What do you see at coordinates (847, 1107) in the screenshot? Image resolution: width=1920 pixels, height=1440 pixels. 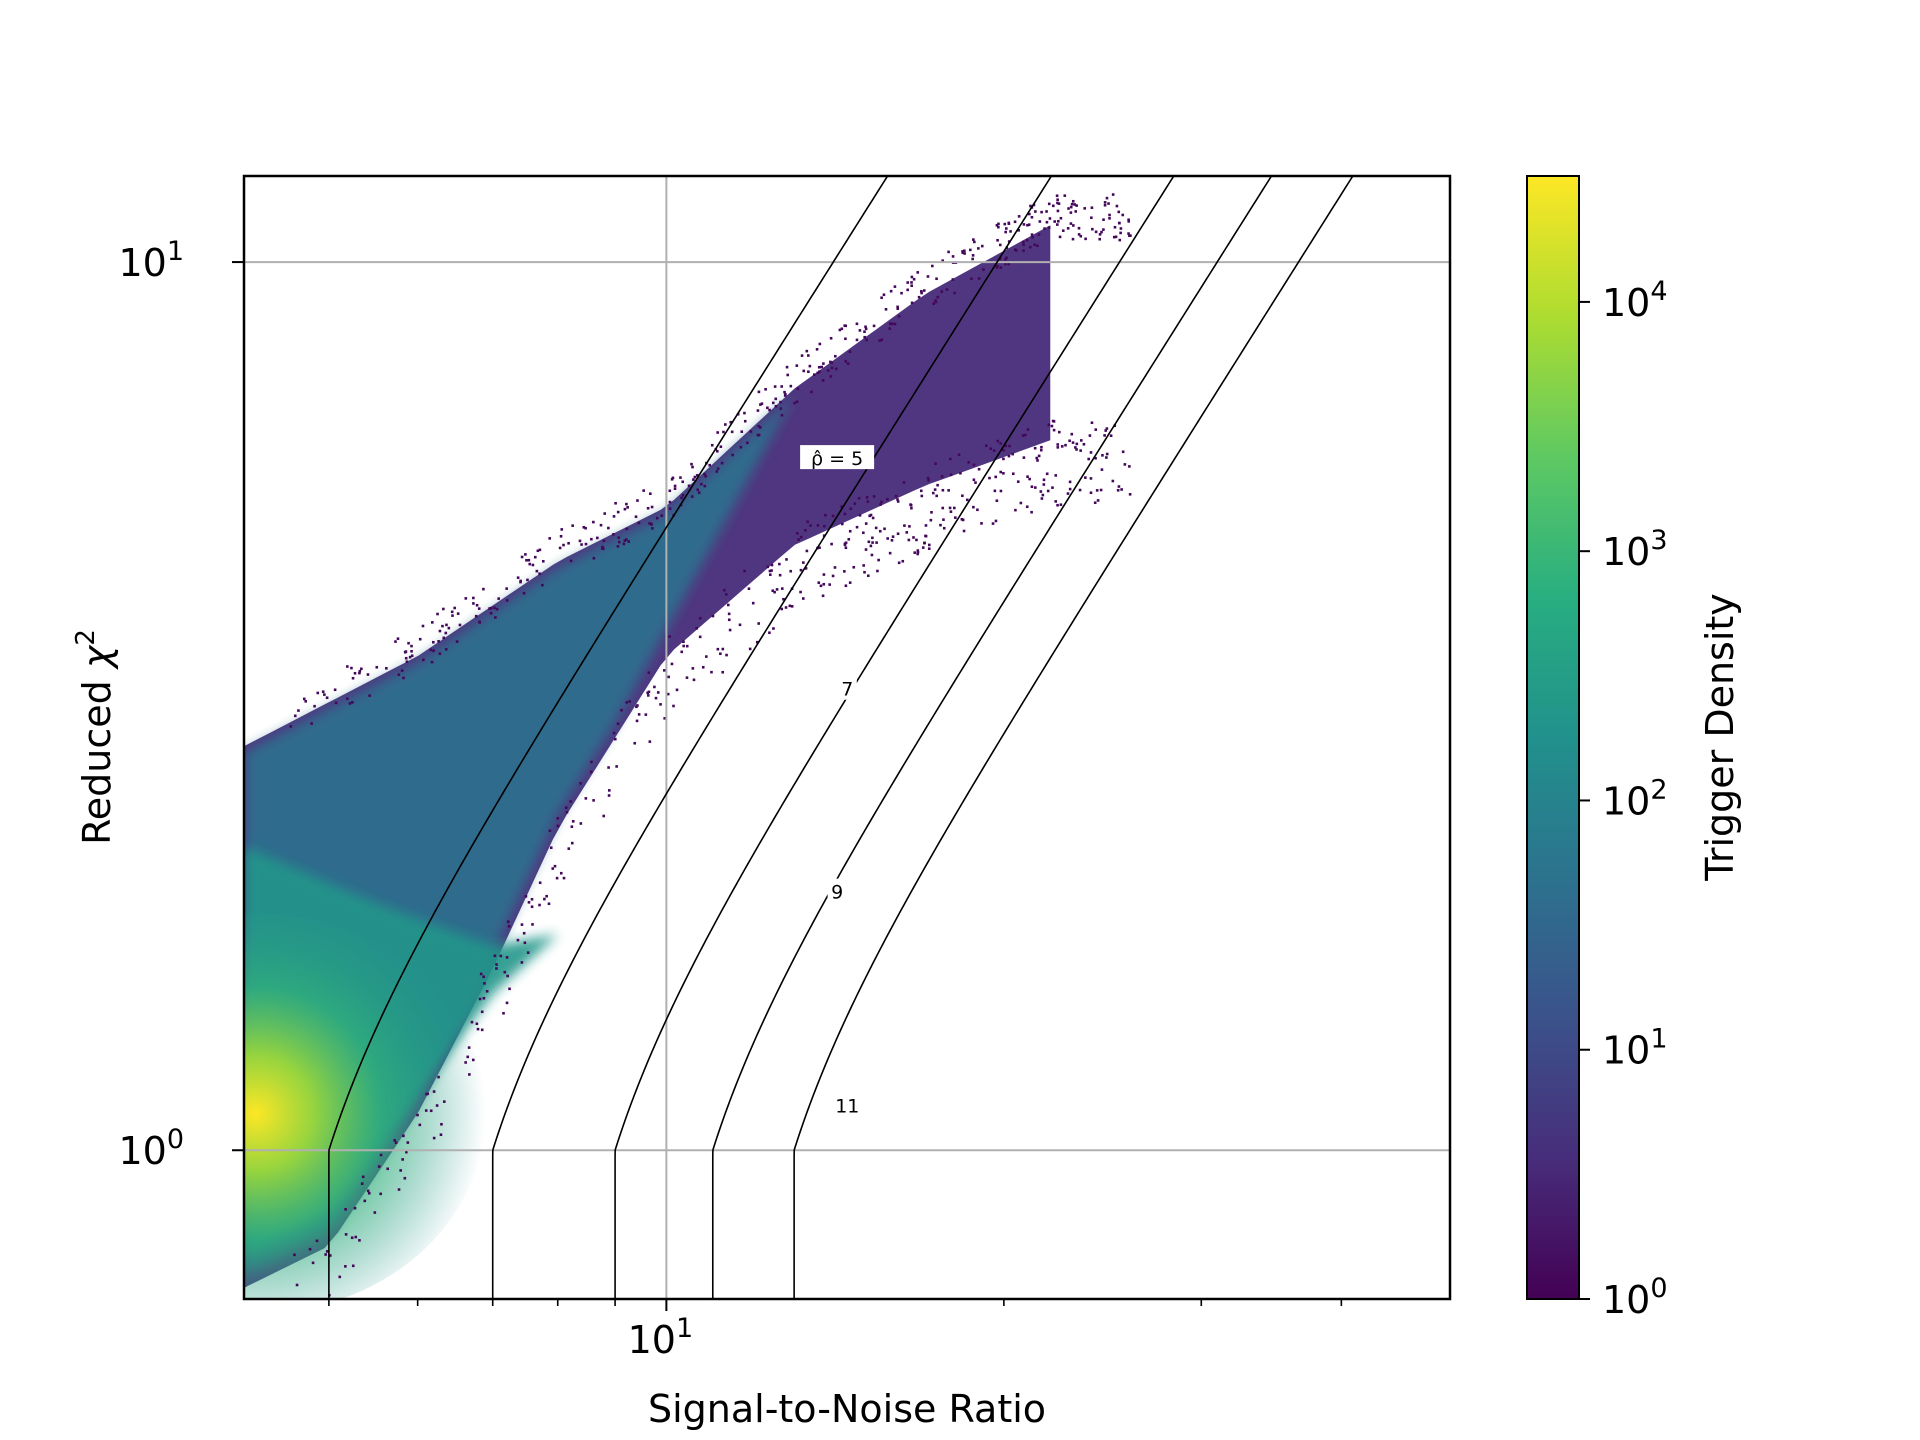 I see `contour-label: 11` at bounding box center [847, 1107].